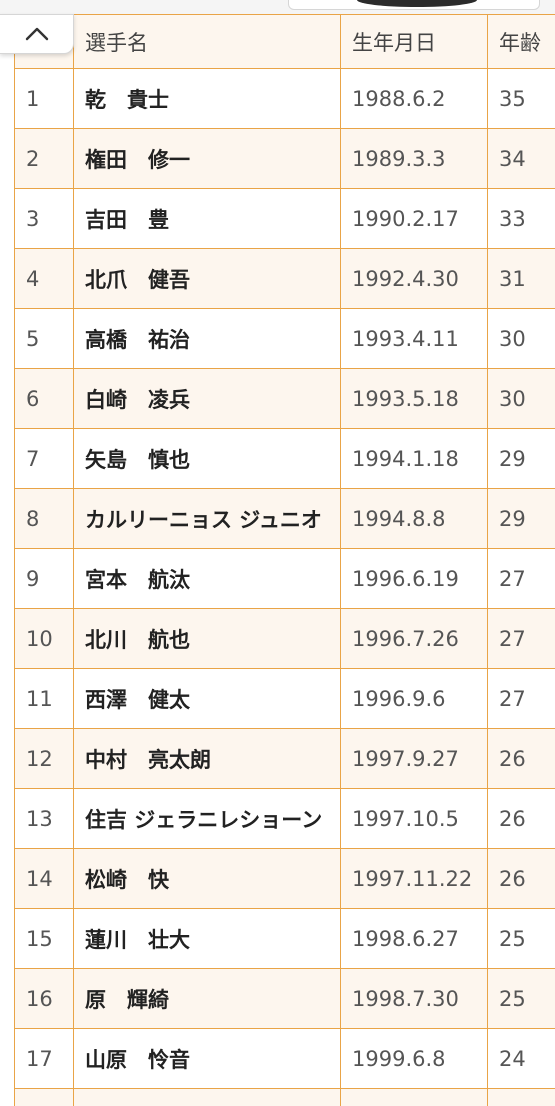  Describe the element at coordinates (207, 638) in the screenshot. I see `player-name: 北川 航也` at that location.